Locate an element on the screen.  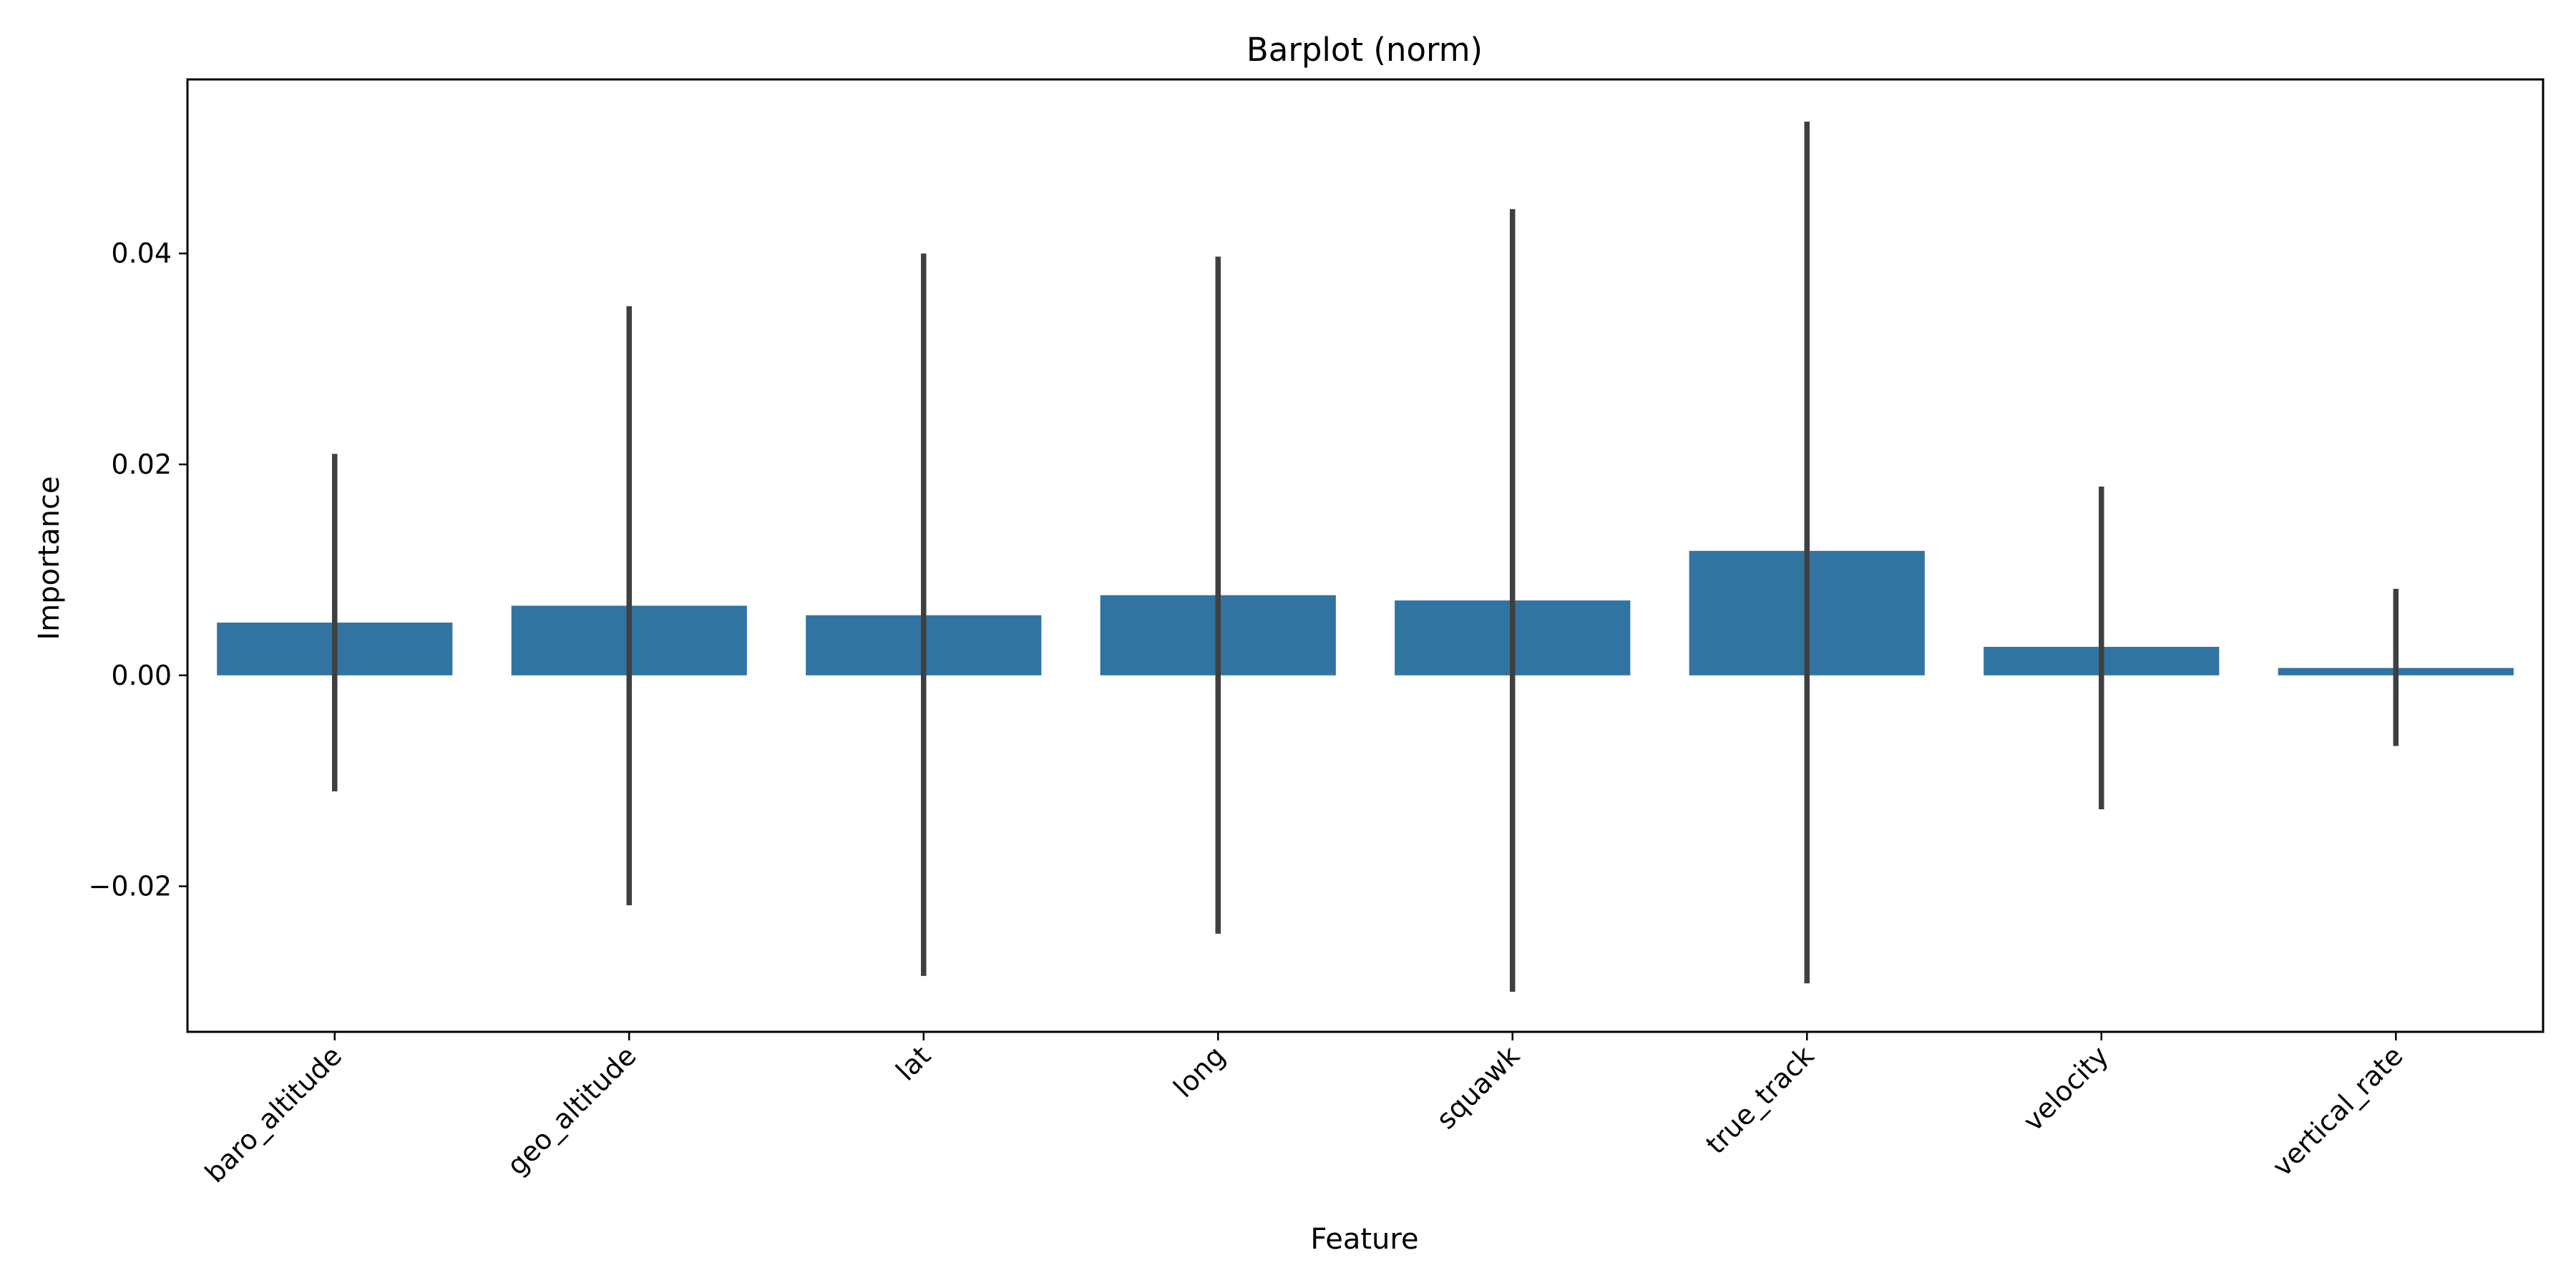
x-axis-label: Feature is located at coordinates (1364, 1239).